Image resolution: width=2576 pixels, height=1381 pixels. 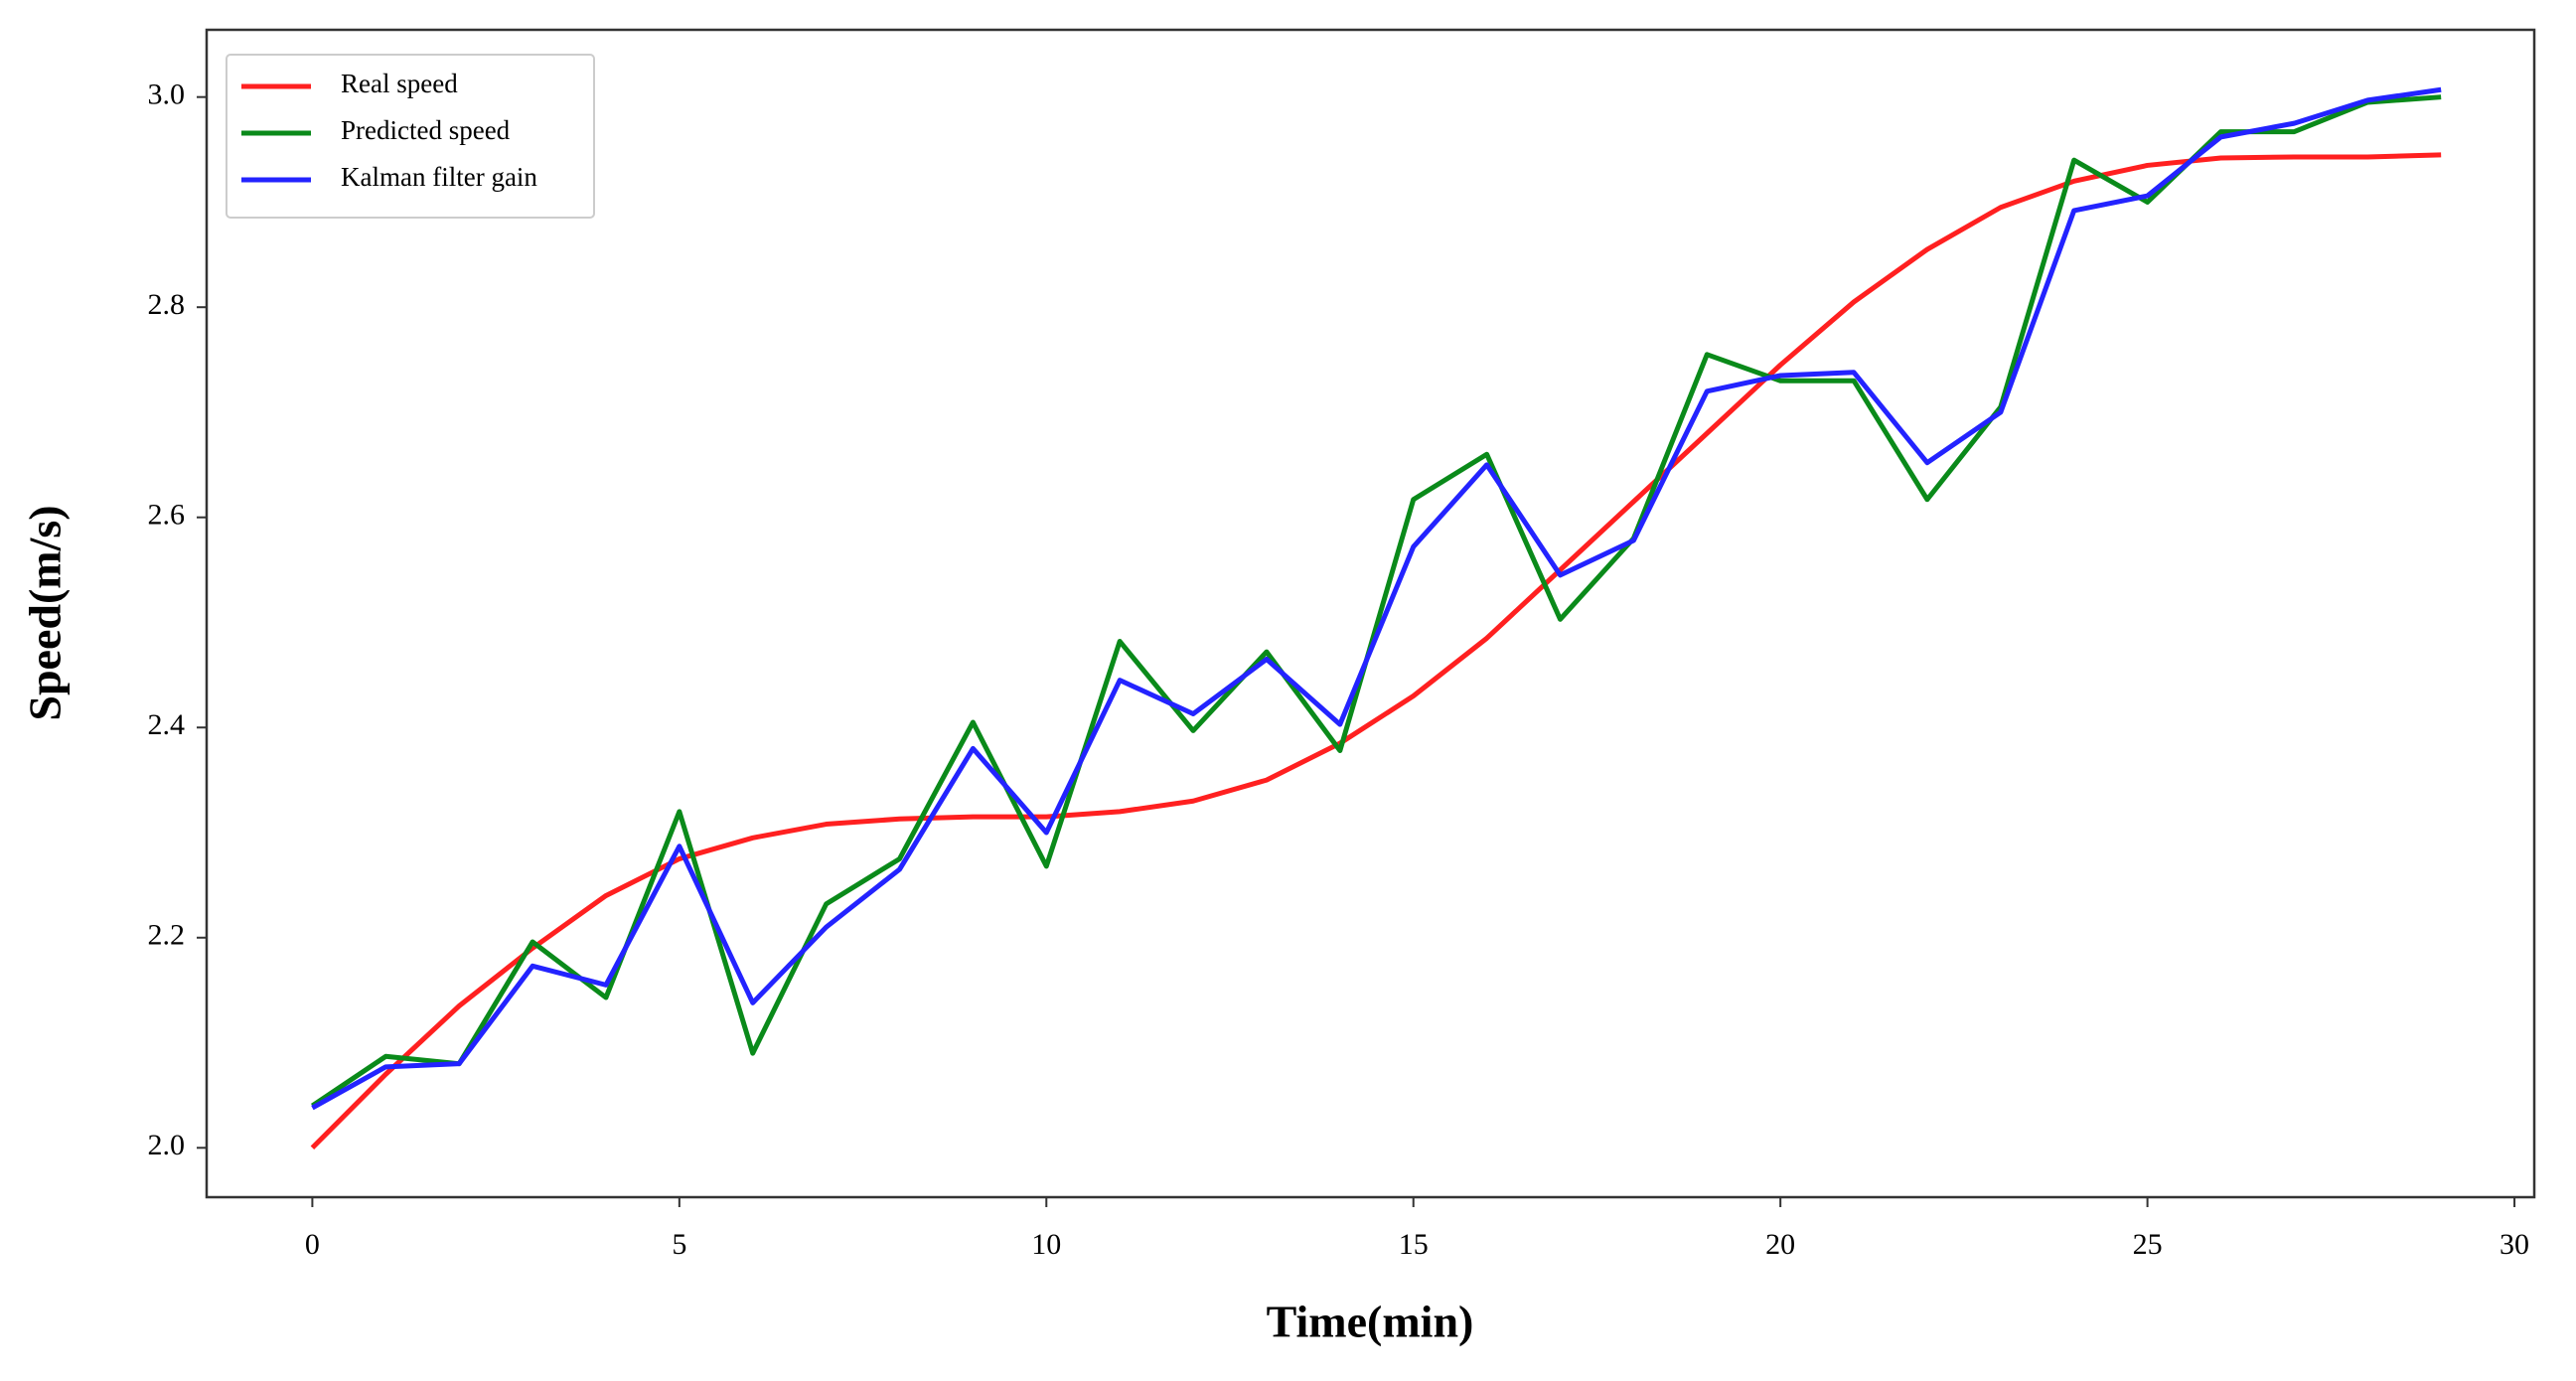 I want to click on x-tick-label: 5, so click(x=679, y=1244).